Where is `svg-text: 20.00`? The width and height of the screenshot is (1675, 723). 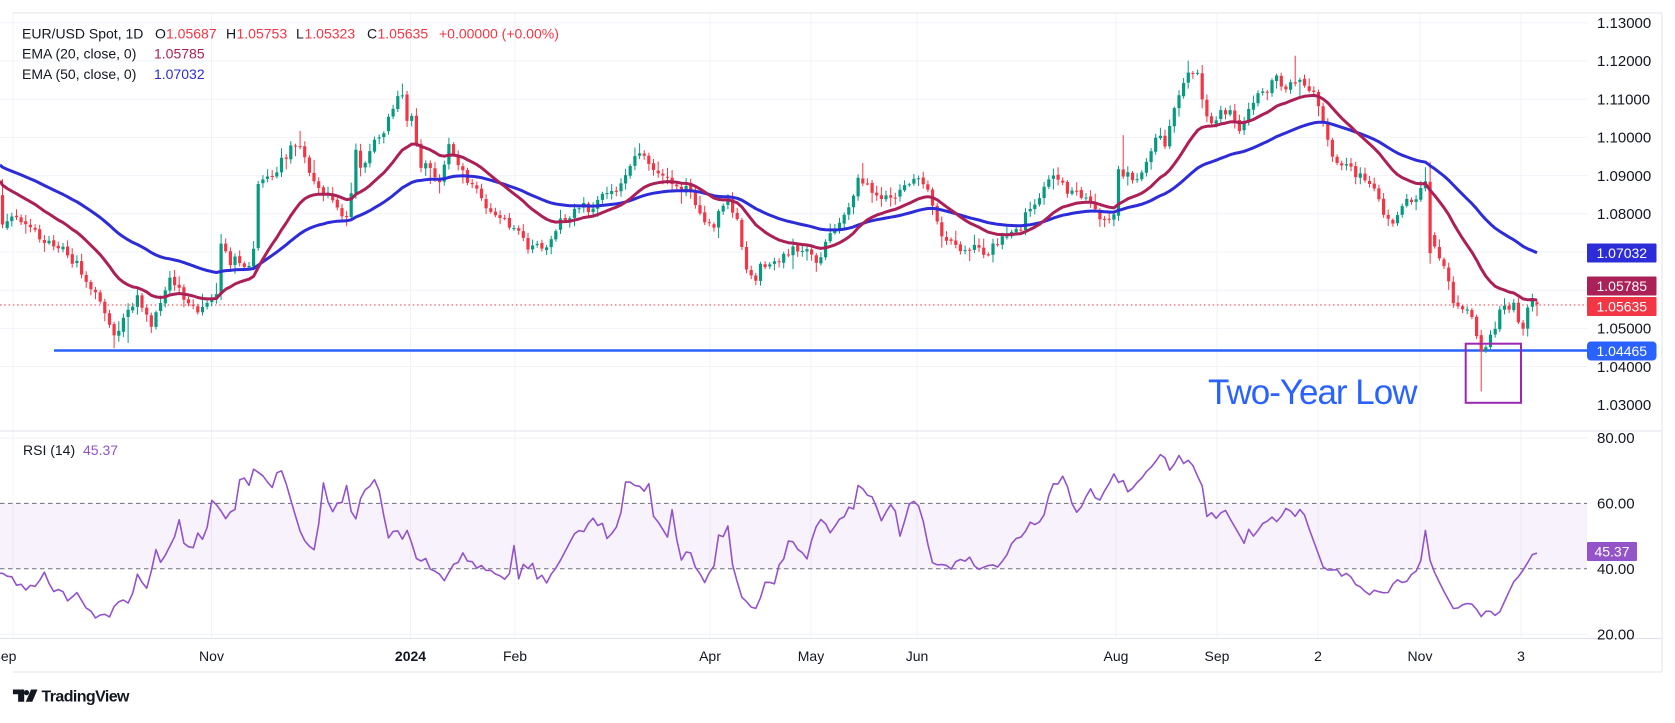
svg-text: 20.00 is located at coordinates (1616, 634).